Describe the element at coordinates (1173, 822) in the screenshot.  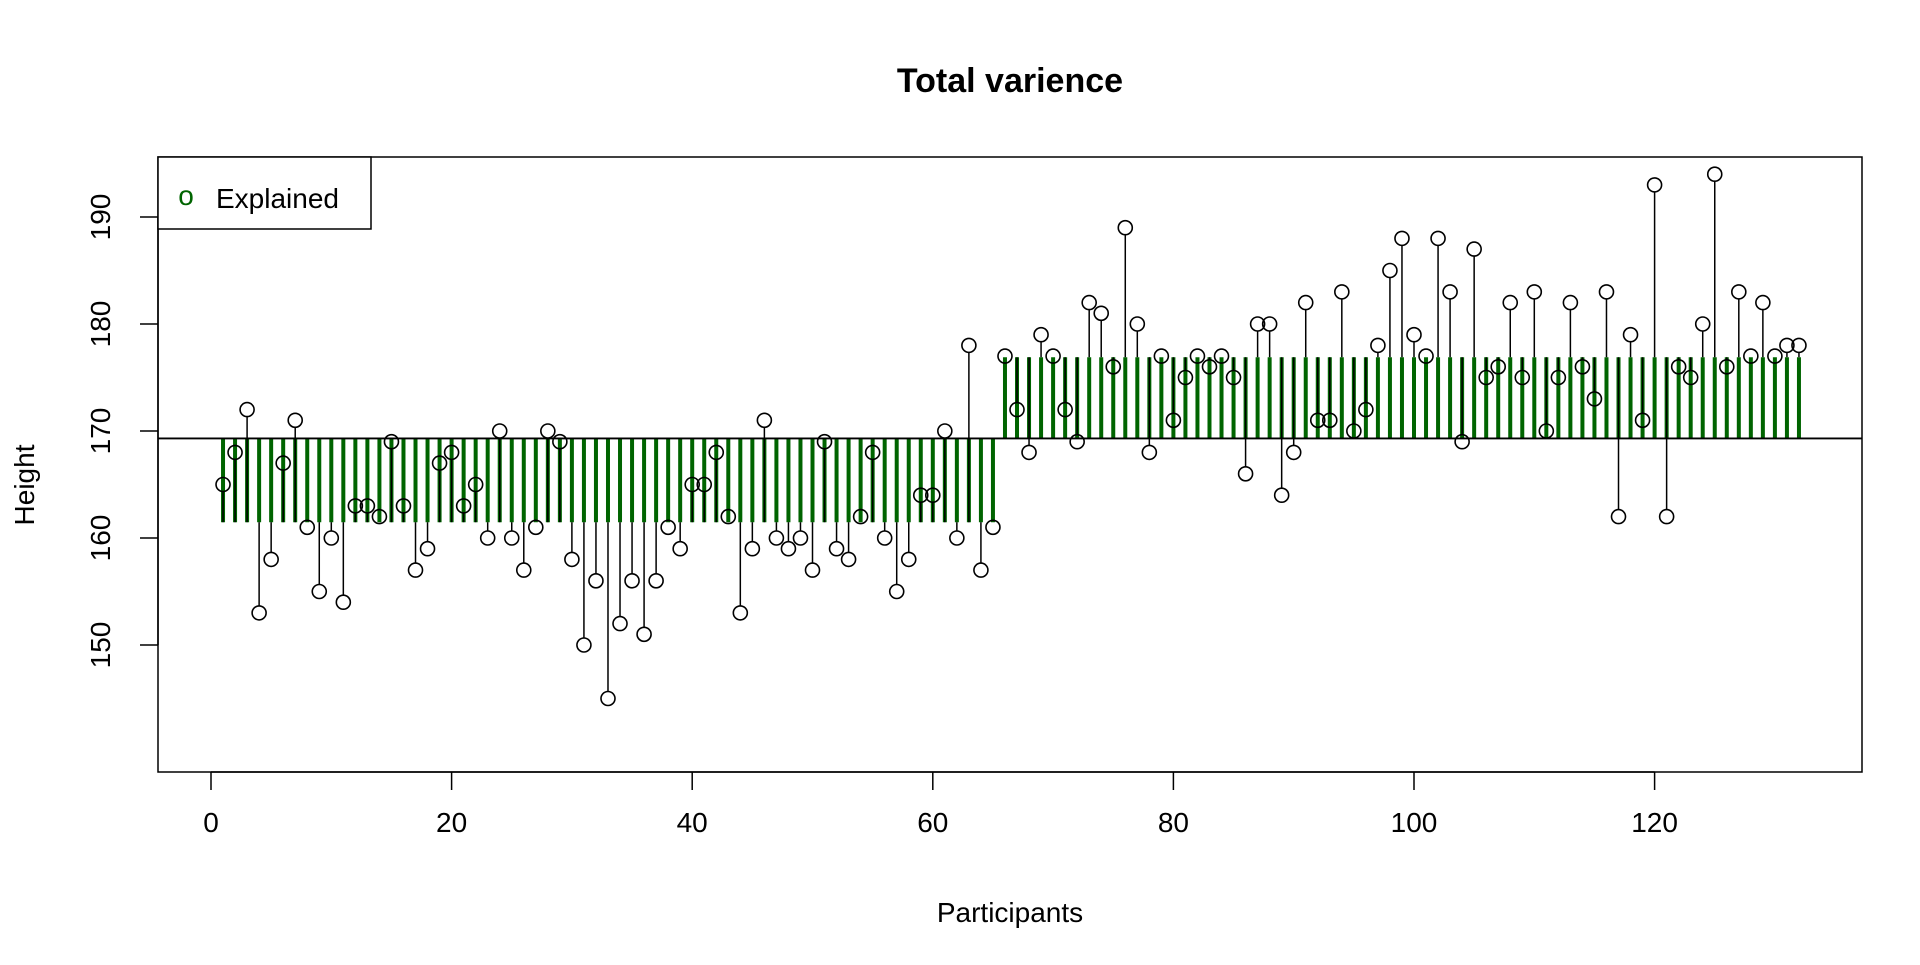
I see `x-tick-label-80: 80` at that location.